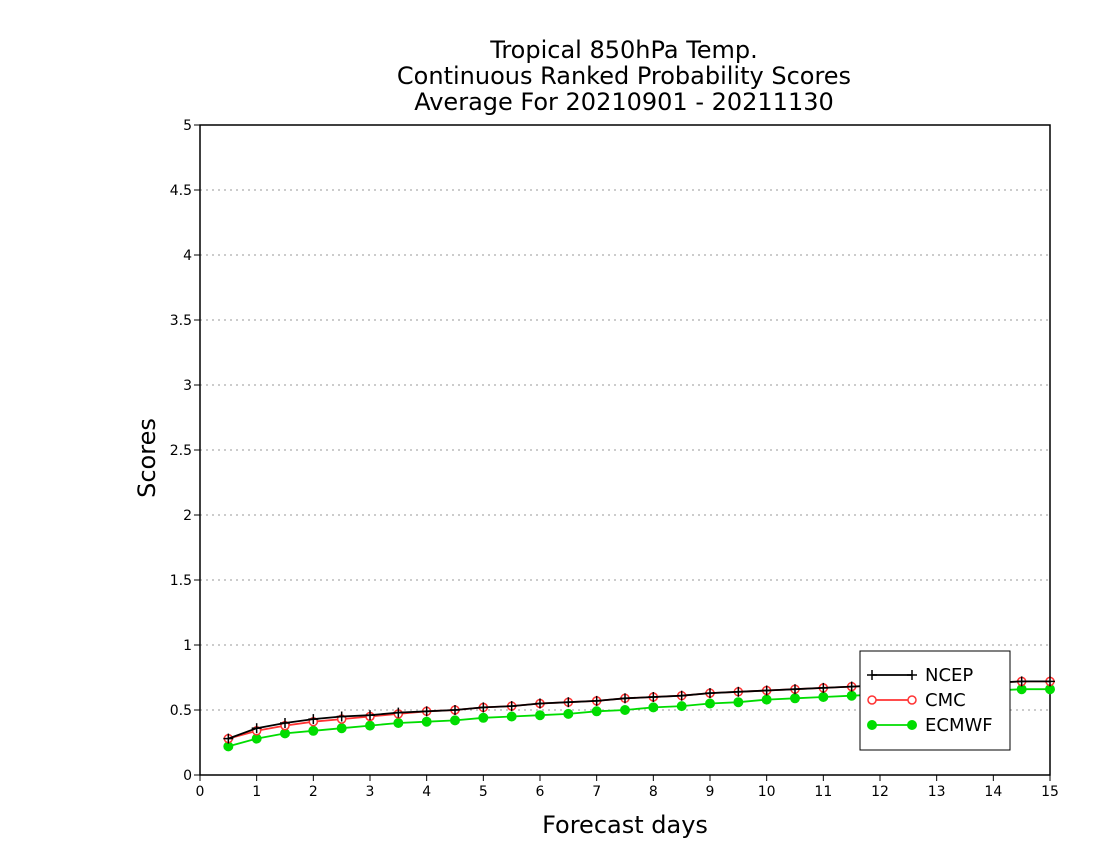  I want to click on y-tick-label: 5, so click(187, 126).